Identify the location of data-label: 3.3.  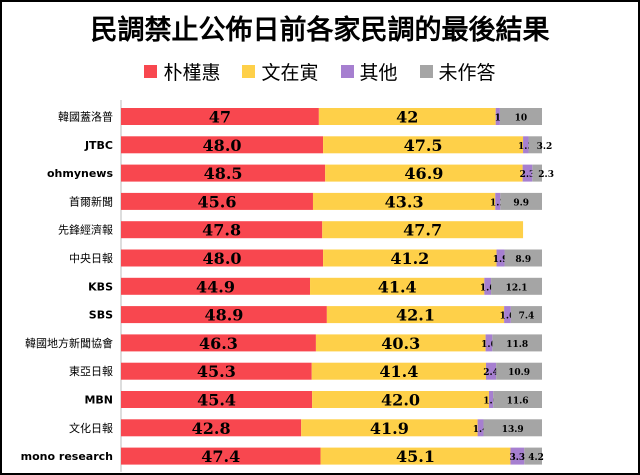
(518, 458).